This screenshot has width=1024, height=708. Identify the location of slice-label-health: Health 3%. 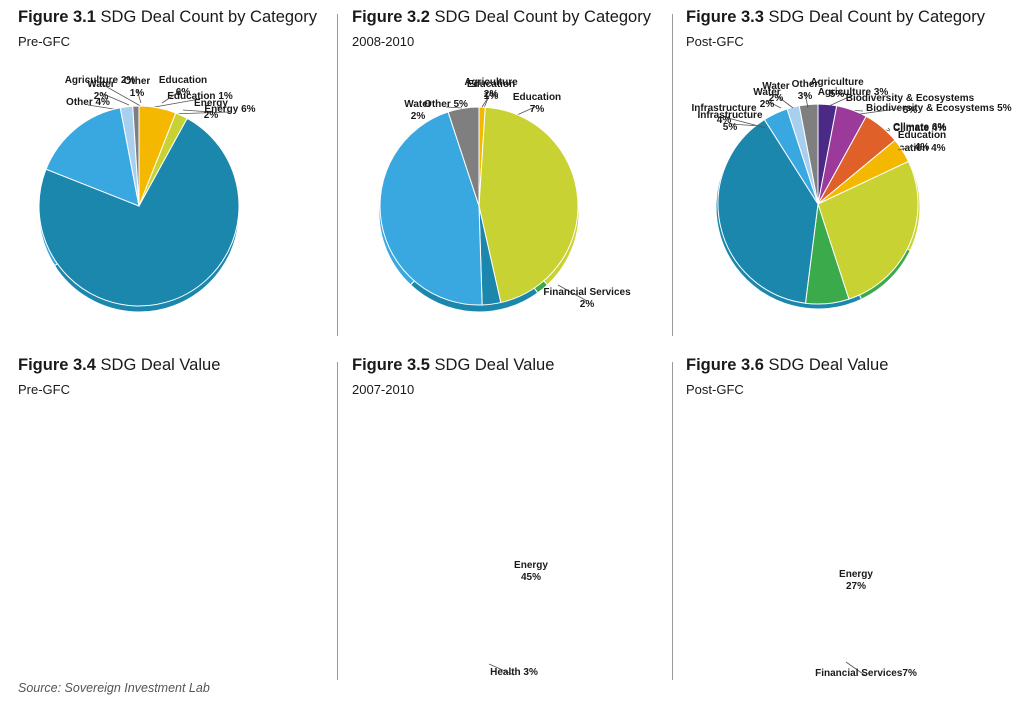
(514, 672).